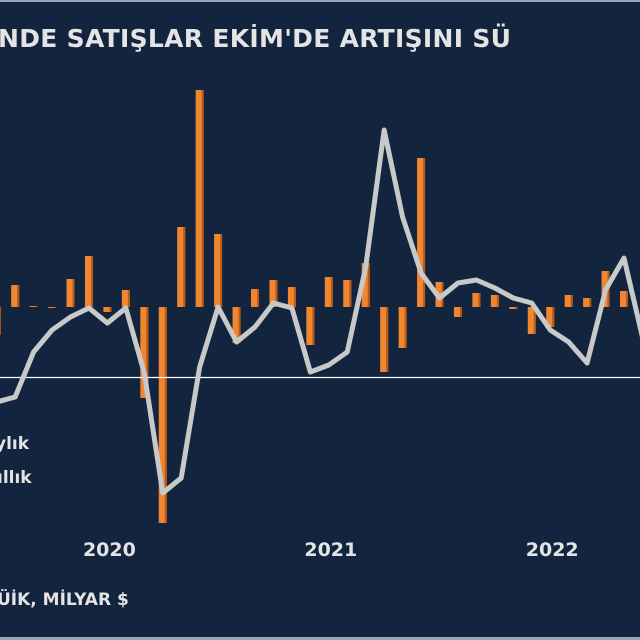 The height and width of the screenshot is (640, 640). I want to click on legend-monthly: ylık, so click(15, 444).